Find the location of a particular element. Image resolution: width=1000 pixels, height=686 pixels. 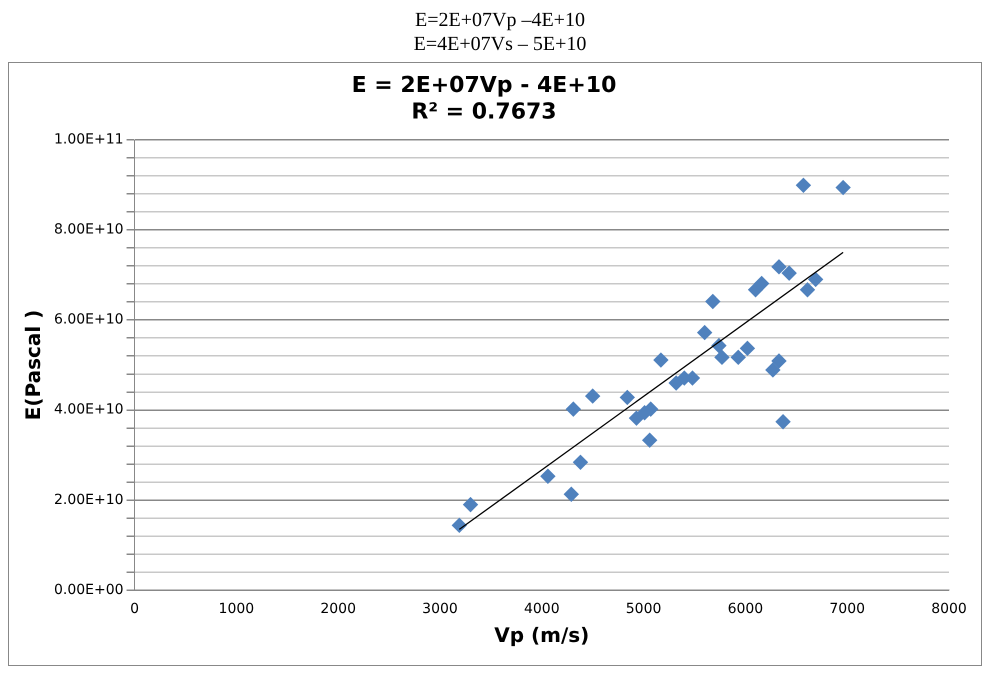

x-tick-label: 7000 is located at coordinates (847, 609).